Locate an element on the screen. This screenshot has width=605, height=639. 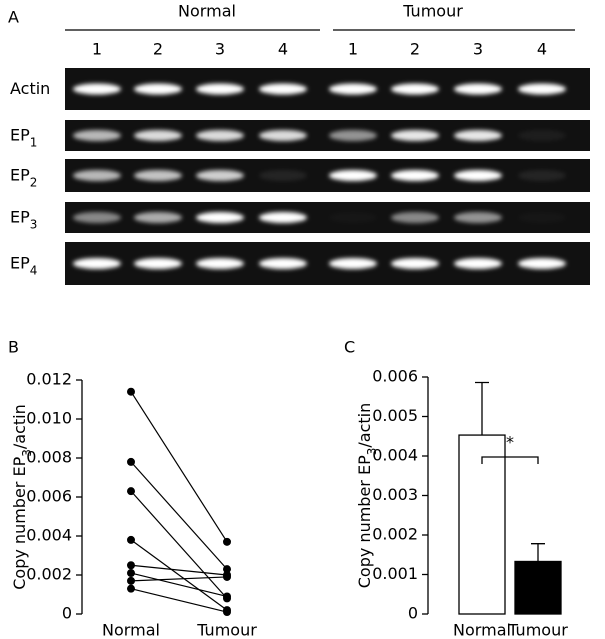
y-tick-label: 0.001 is located at coordinates (395, 573).